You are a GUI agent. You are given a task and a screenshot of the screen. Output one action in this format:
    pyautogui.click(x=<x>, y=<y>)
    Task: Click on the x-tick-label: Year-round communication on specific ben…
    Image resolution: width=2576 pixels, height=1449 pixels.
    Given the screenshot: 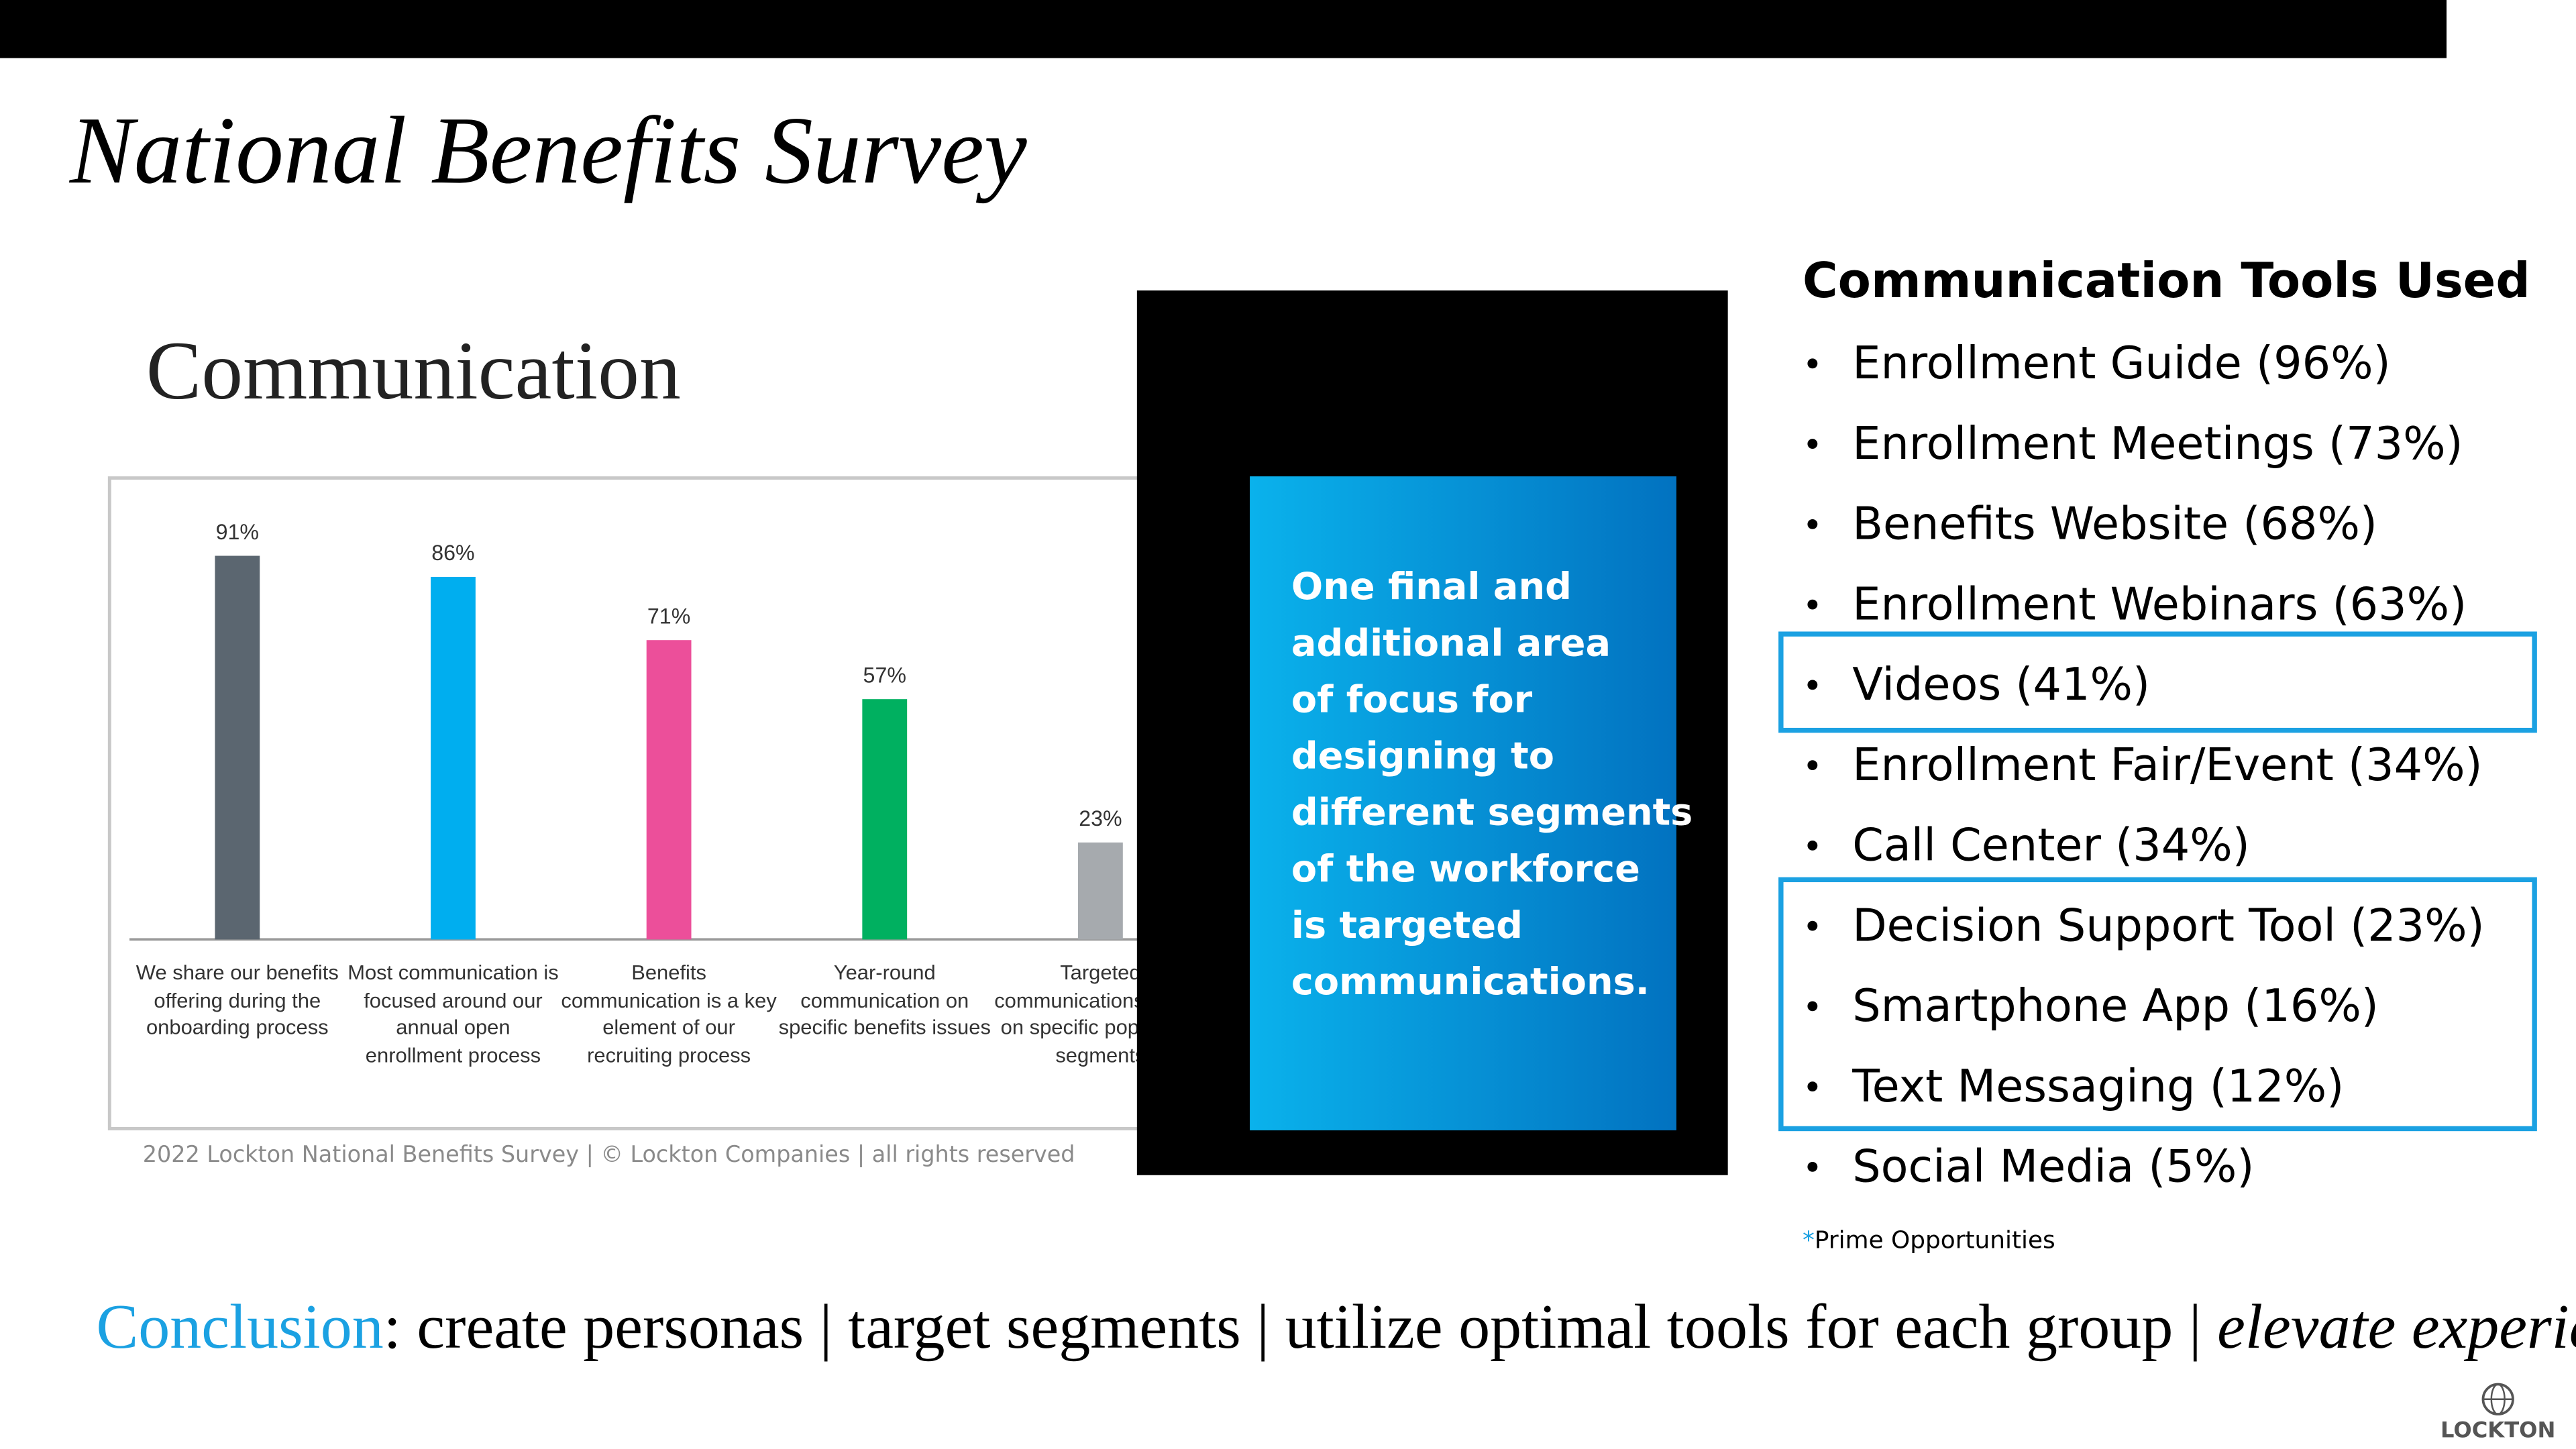 What is the action you would take?
    pyautogui.click(x=884, y=1000)
    